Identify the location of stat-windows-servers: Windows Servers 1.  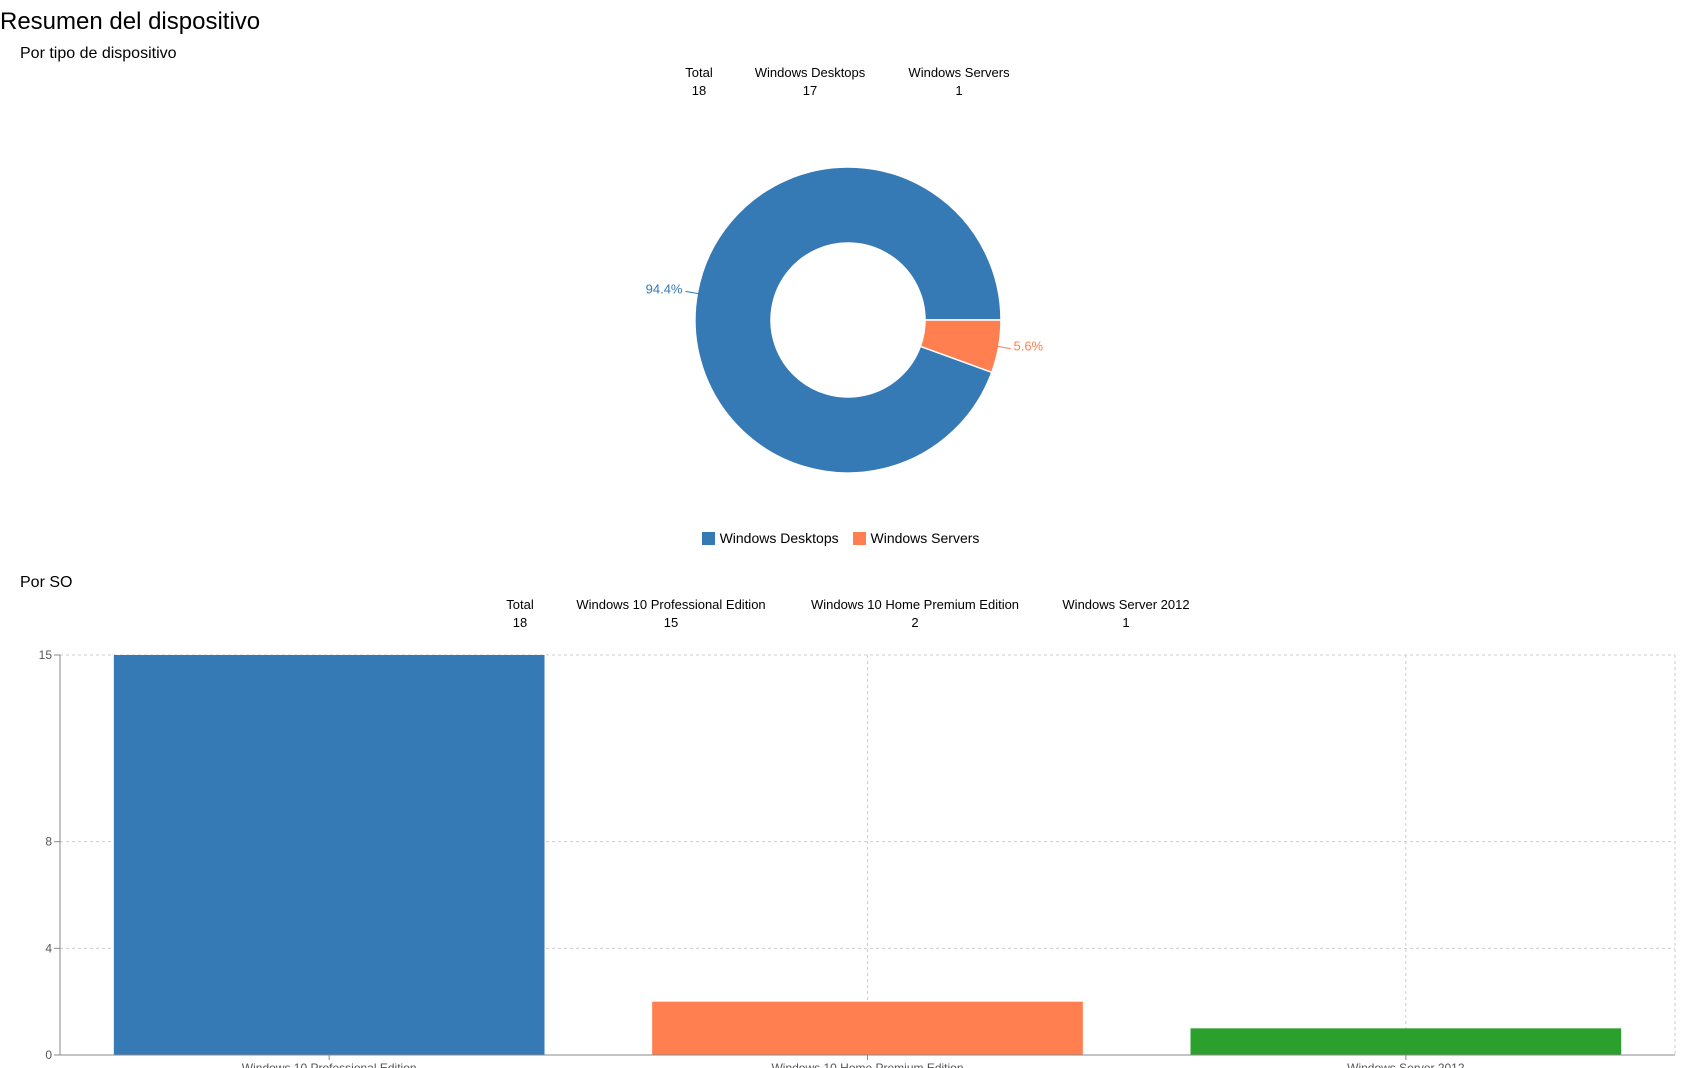
(958, 82).